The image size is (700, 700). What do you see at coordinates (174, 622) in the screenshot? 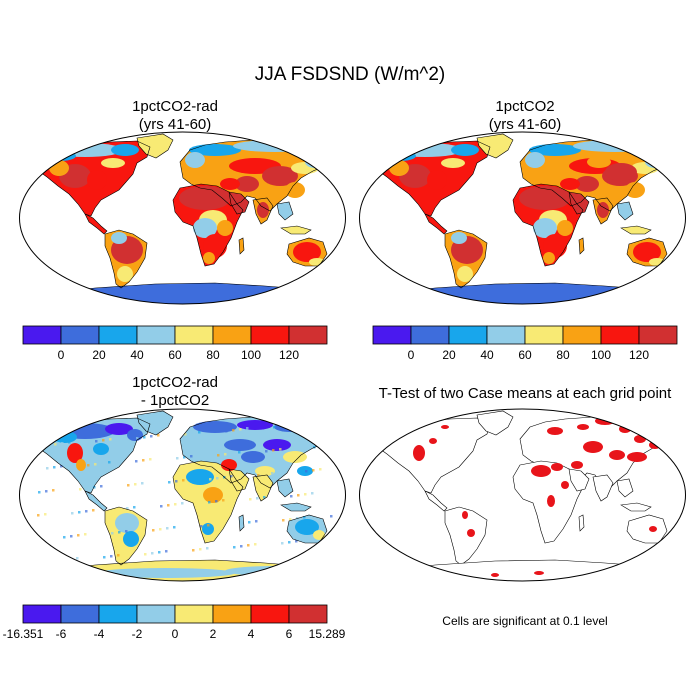
I see `colorbar-difference: -16.351 -6 -4 -2 0 2 4 6 15.289` at bounding box center [174, 622].